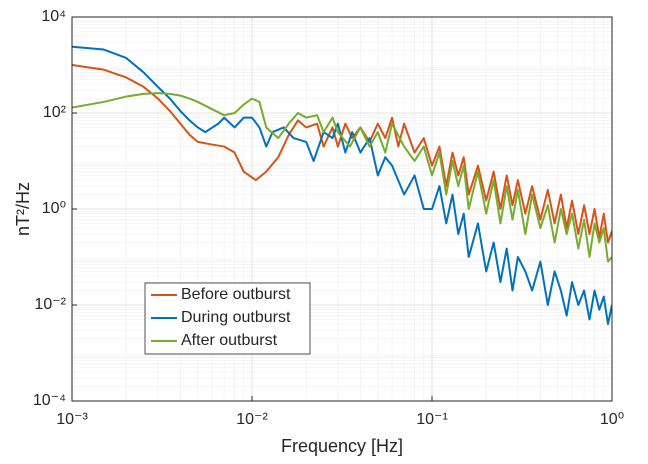 The width and height of the screenshot is (648, 464). What do you see at coordinates (55, 112) in the screenshot?
I see `y-tick-label: 10²` at bounding box center [55, 112].